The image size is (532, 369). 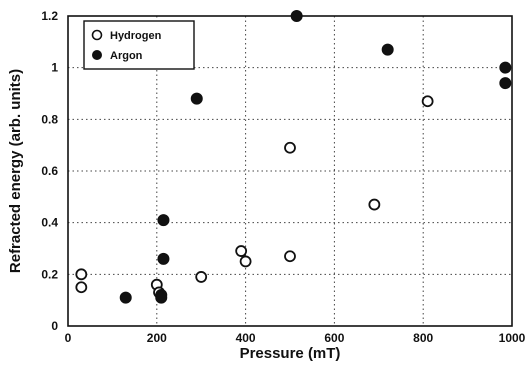 I want to click on y-tick-label: 1, so click(x=54, y=68).